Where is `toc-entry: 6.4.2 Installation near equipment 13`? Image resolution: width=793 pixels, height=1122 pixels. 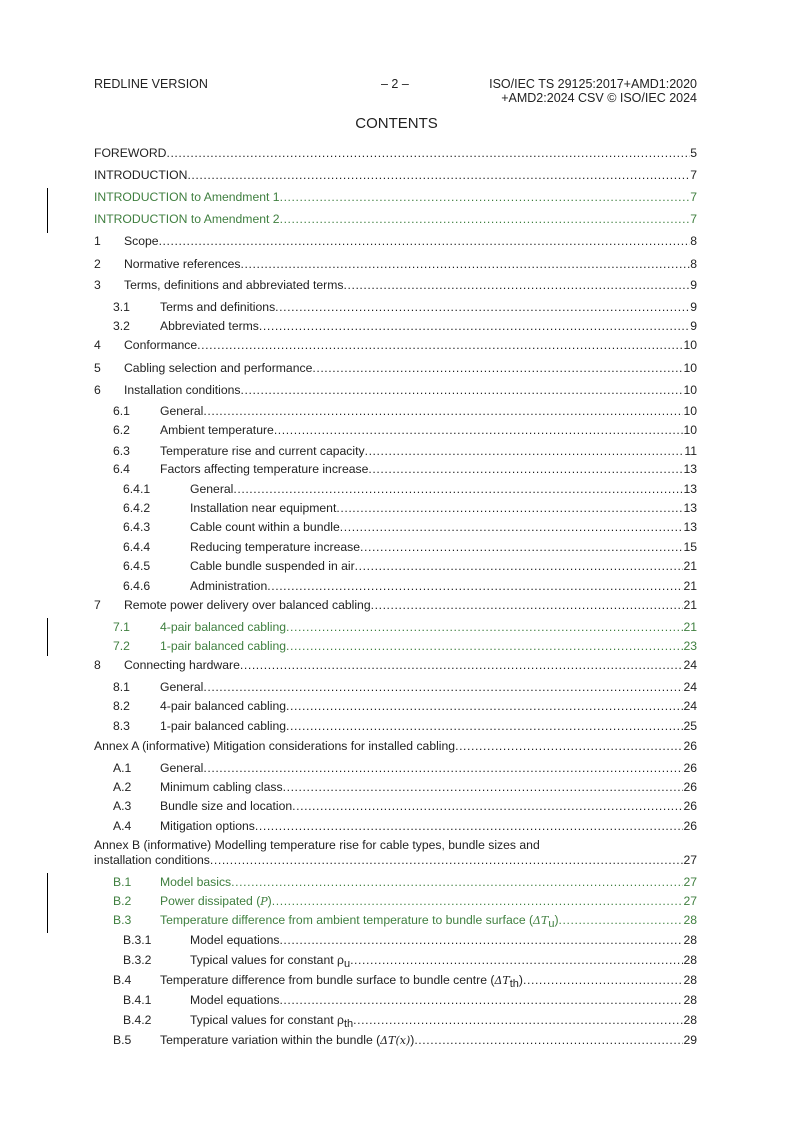
toc-entry: 6.4.2 Installation near equipment 13 is located at coordinates (395, 508).